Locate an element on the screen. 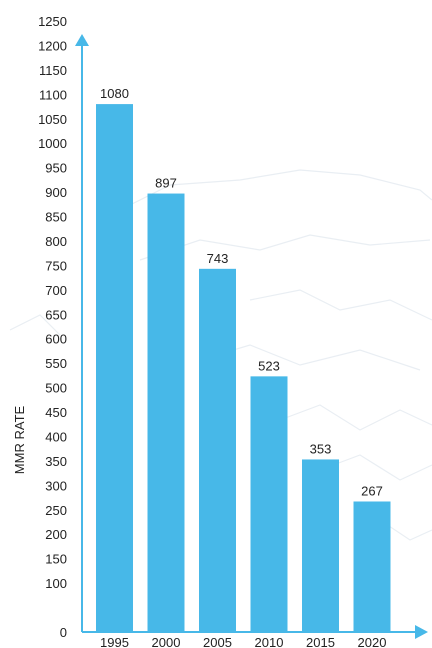  y-tick-label: 450 is located at coordinates (56, 412).